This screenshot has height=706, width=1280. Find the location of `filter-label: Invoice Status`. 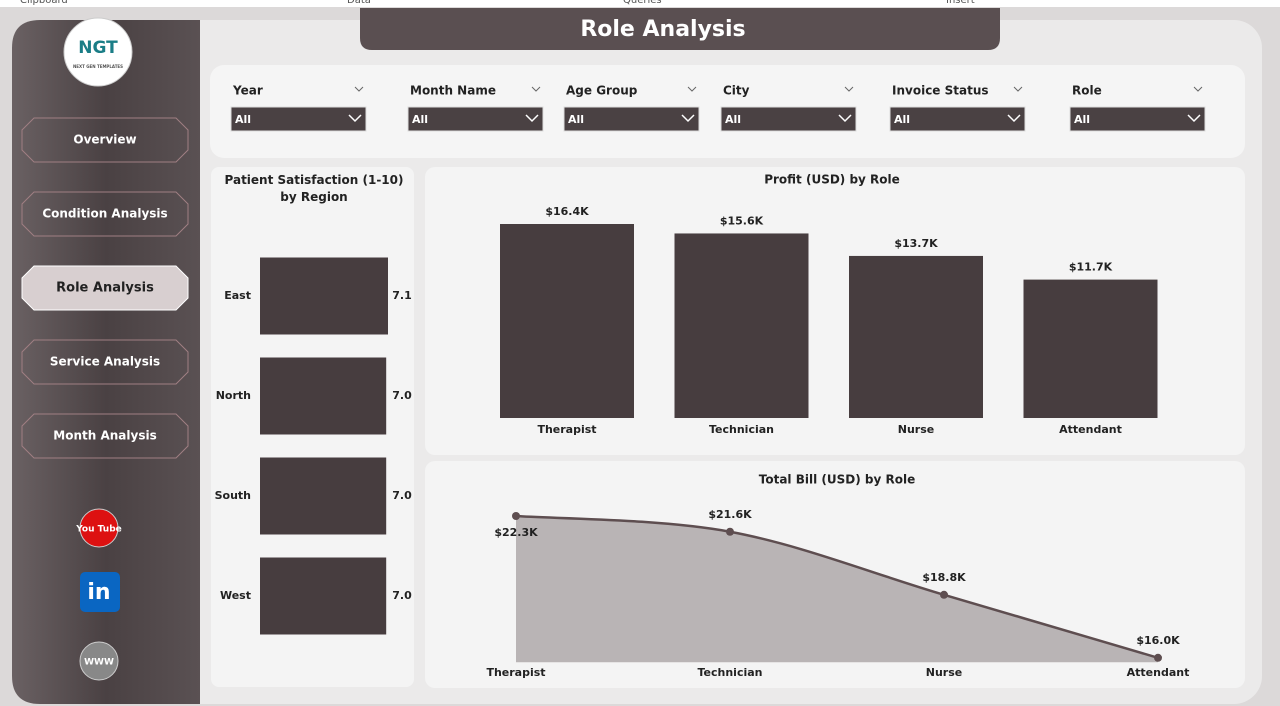

filter-label: Invoice Status is located at coordinates (940, 91).